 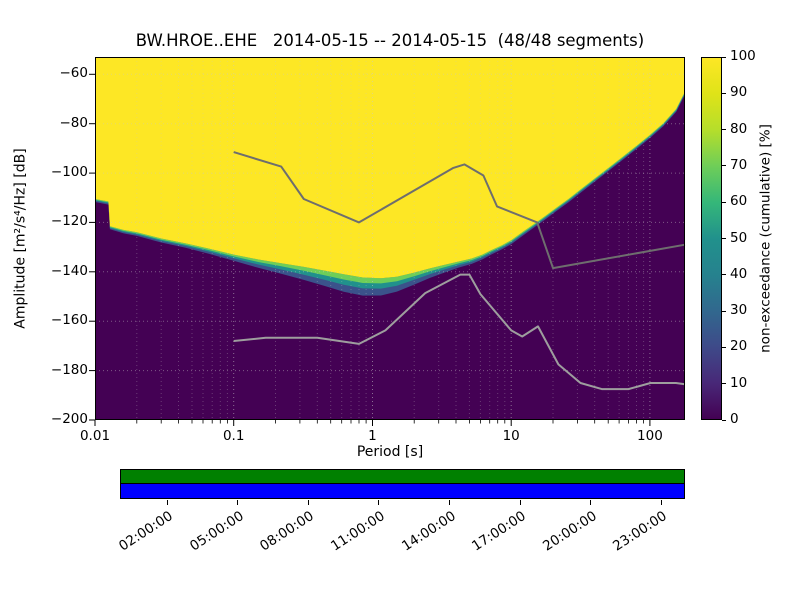 I want to click on colorbar-tick-label: 70, so click(x=739, y=164).